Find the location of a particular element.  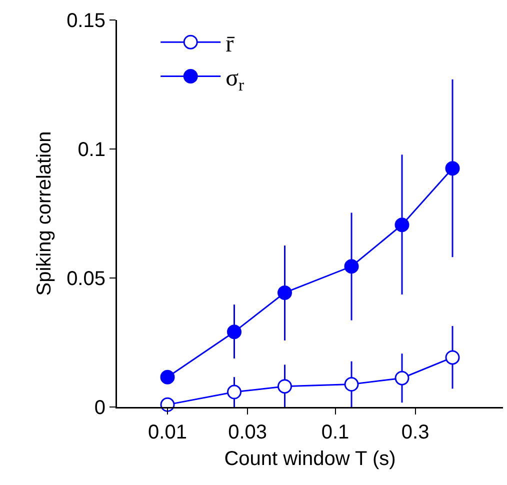

y-tick-label: 0.05 is located at coordinates (86, 279).